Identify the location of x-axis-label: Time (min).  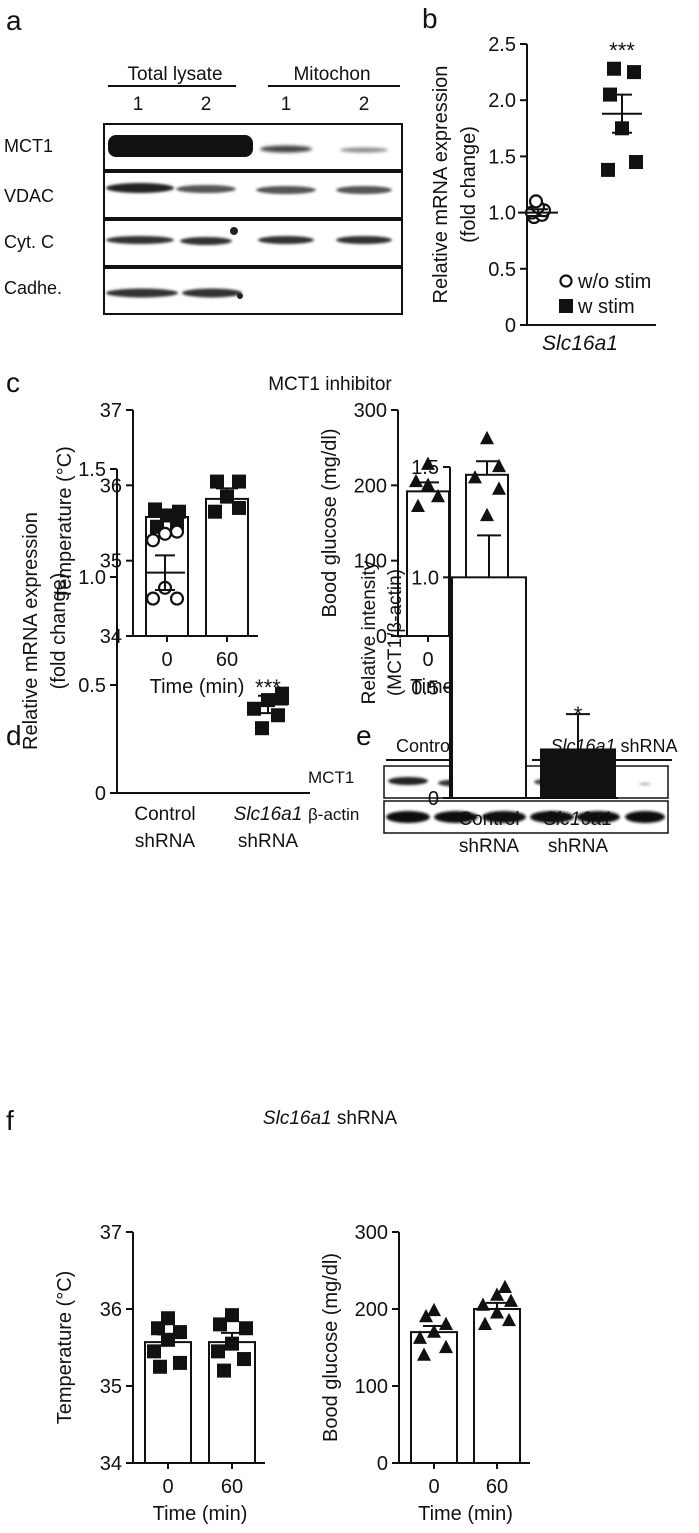
(197, 687).